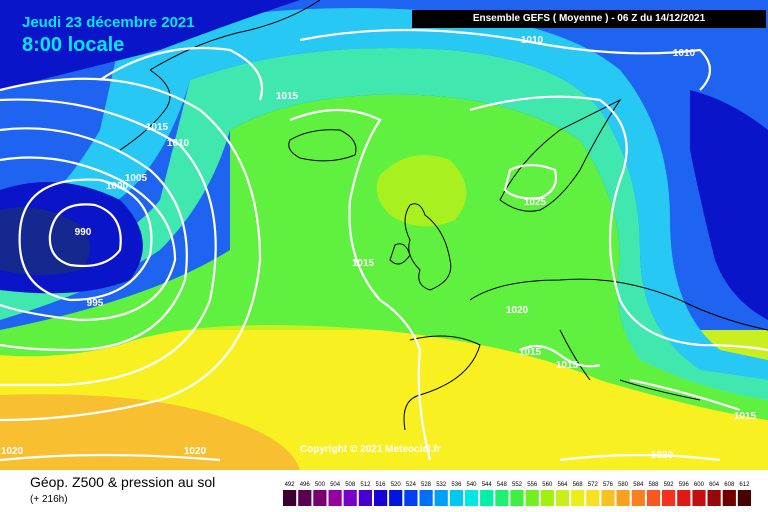  What do you see at coordinates (623, 485) in the screenshot?
I see `scale-tick-label: 580` at bounding box center [623, 485].